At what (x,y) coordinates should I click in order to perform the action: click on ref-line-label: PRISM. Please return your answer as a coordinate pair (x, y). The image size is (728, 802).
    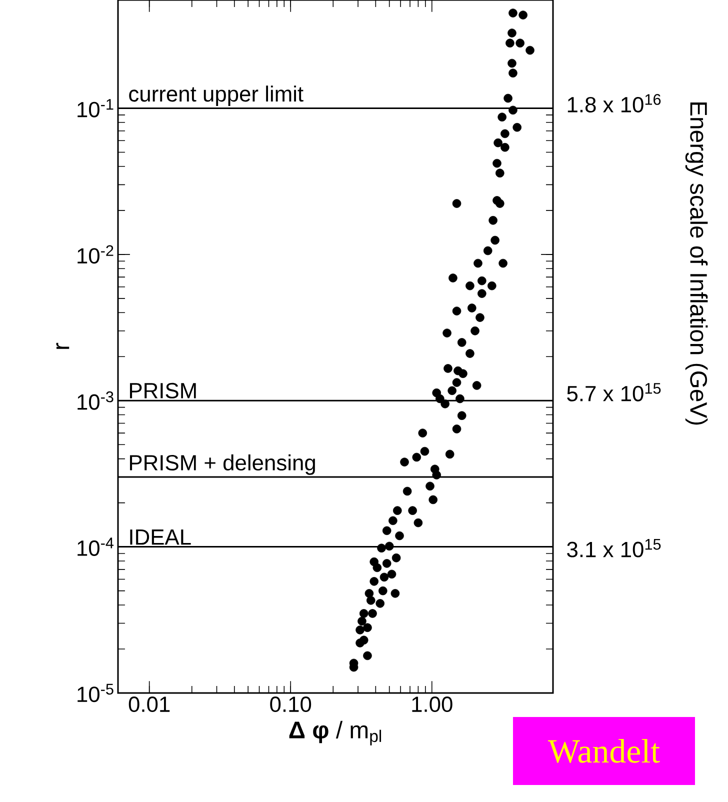
    Looking at the image, I should click on (163, 390).